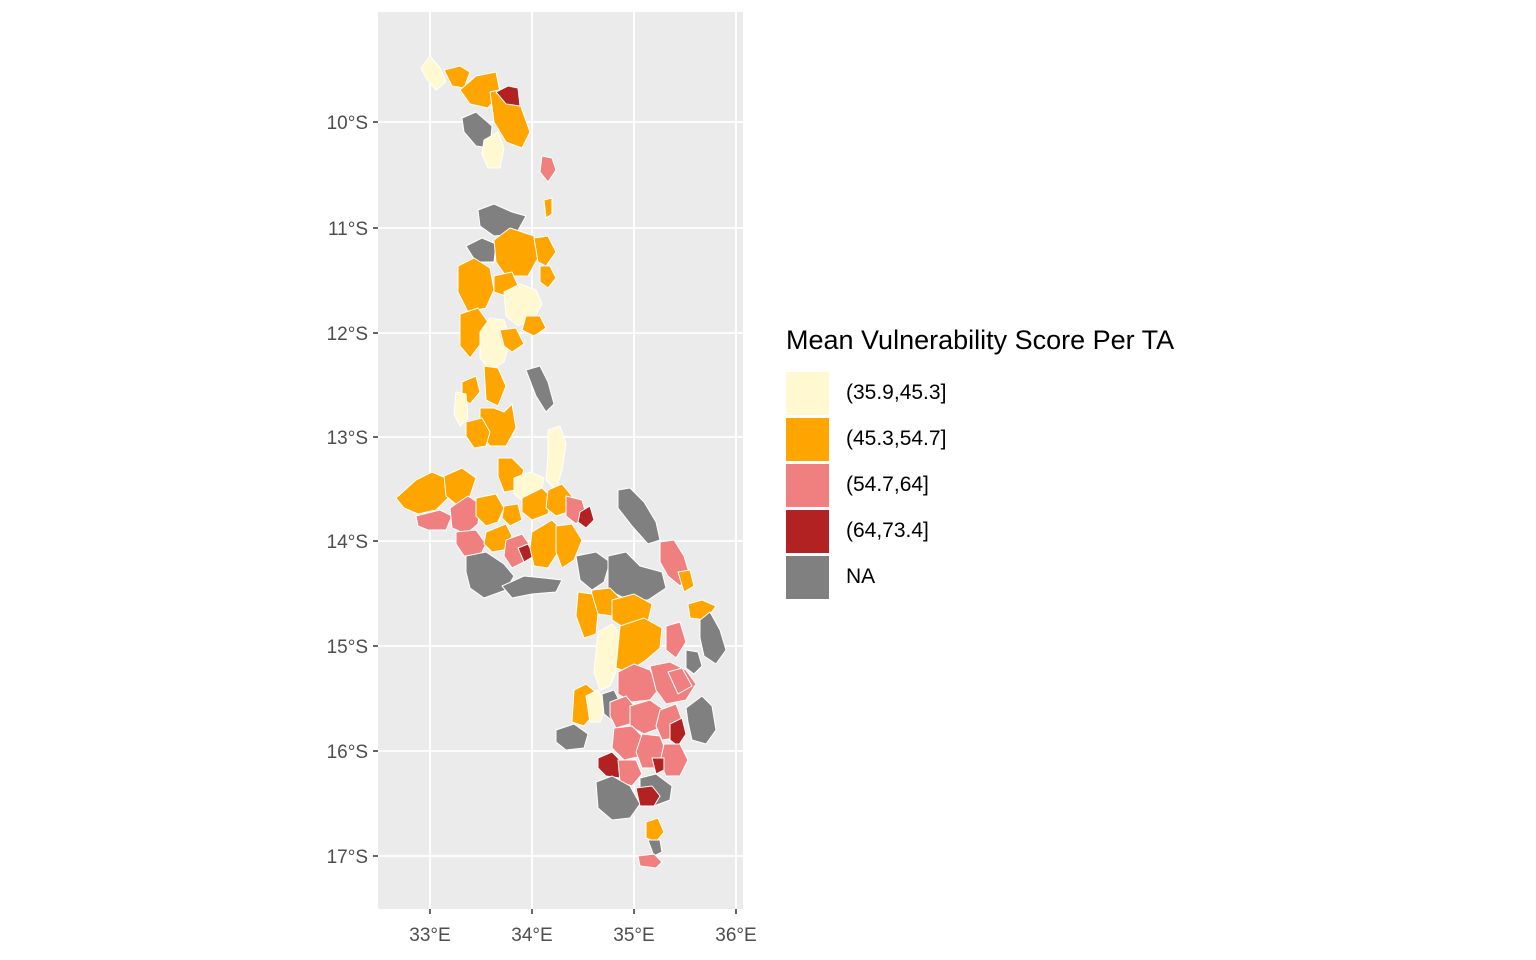  Describe the element at coordinates (980, 485) in the screenshot. I see `legend-item: (54.7,64]` at that location.